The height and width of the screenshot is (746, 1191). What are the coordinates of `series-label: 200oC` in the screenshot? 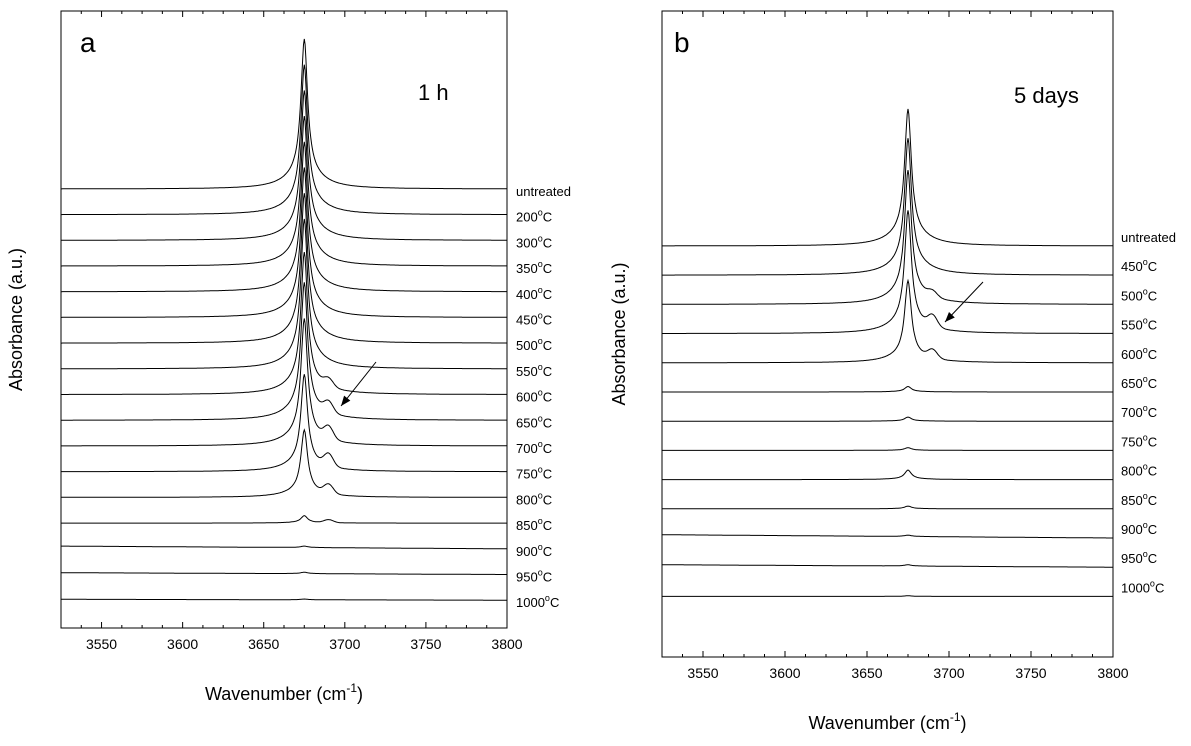 It's located at (534, 216).